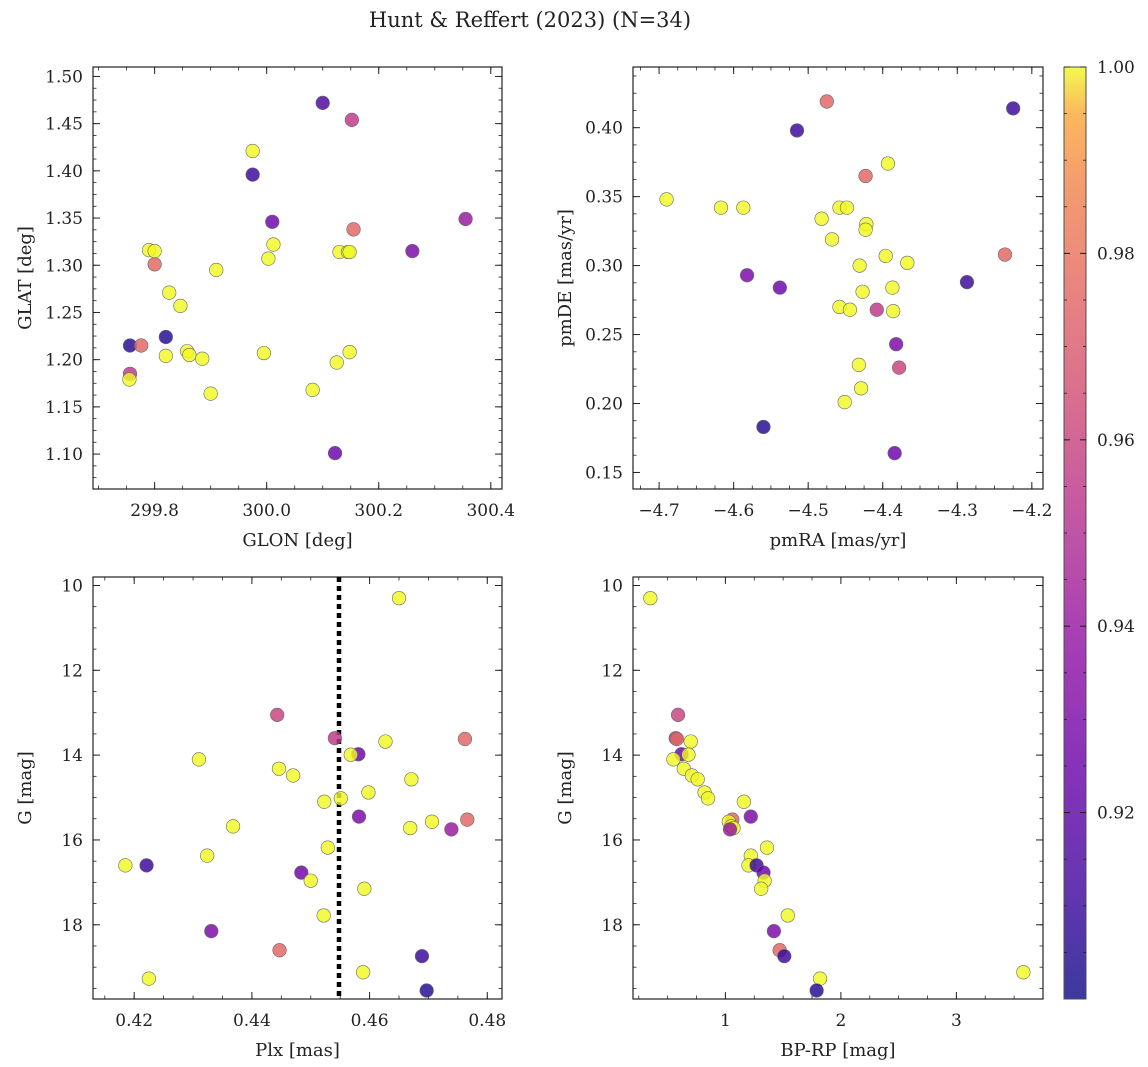 This screenshot has width=1148, height=1067. What do you see at coordinates (1116, 68) in the screenshot?
I see `colorbar-tick-label: 1.00` at bounding box center [1116, 68].